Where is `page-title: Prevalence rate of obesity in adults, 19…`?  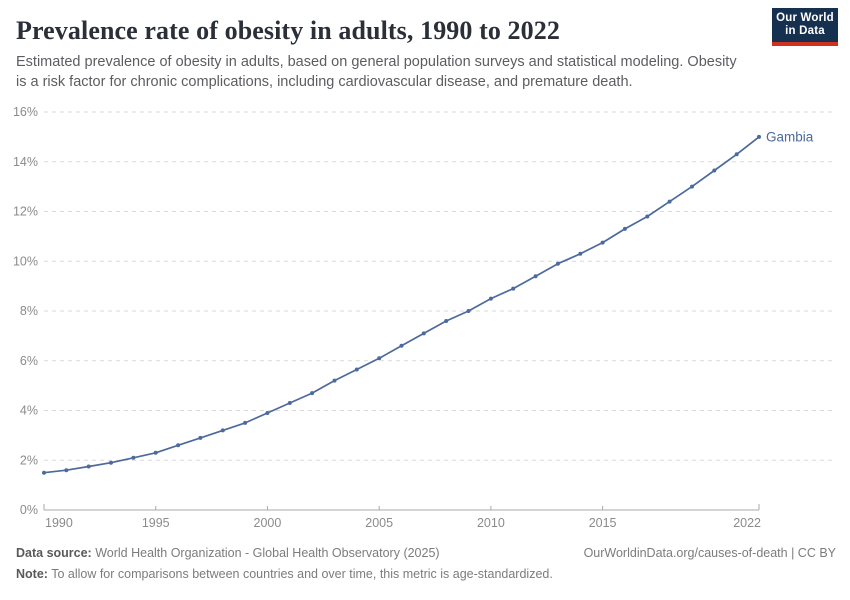 page-title: Prevalence rate of obesity in adults, 19… is located at coordinates (288, 30).